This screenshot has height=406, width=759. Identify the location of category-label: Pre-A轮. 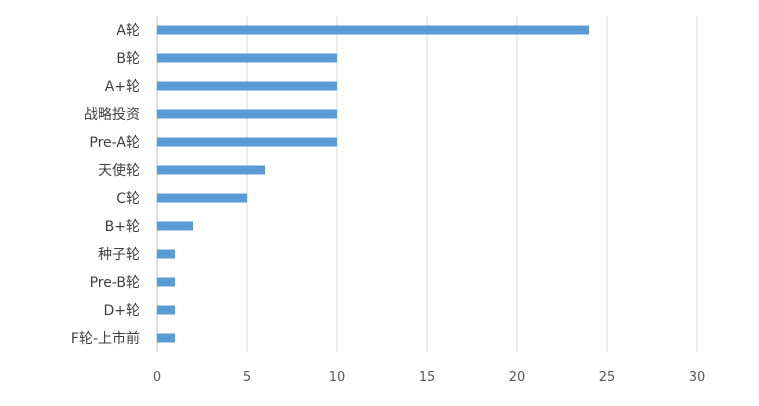
(114, 143).